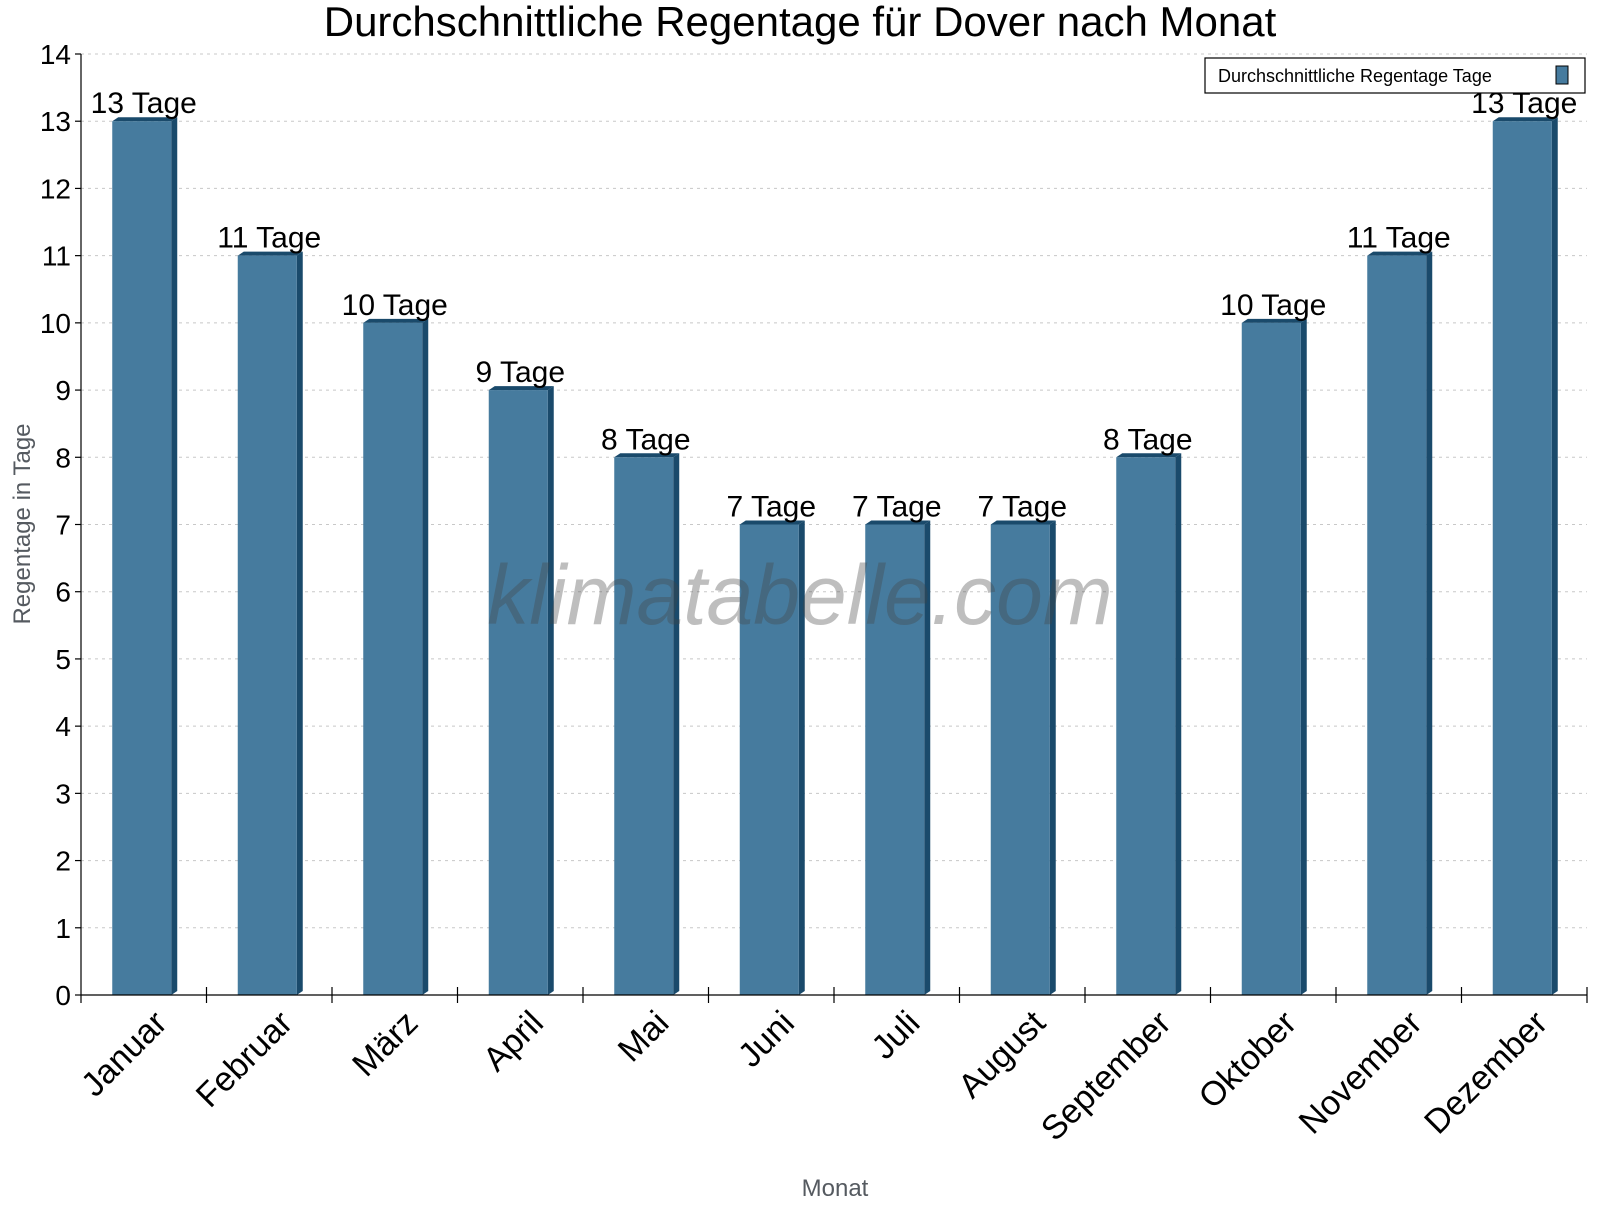 This screenshot has width=1600, height=1205. Describe the element at coordinates (63, 390) in the screenshot. I see `y-tick-label: 9` at that location.